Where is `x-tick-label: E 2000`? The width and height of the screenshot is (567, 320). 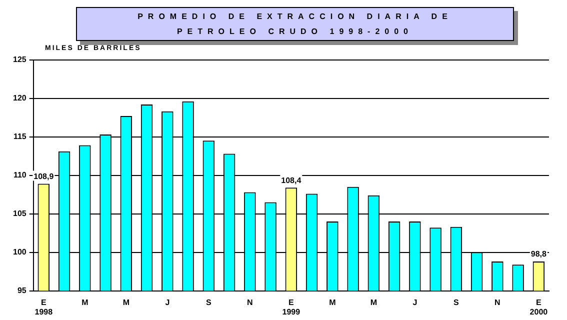
x-tick-label: E 2000 is located at coordinates (539, 307).